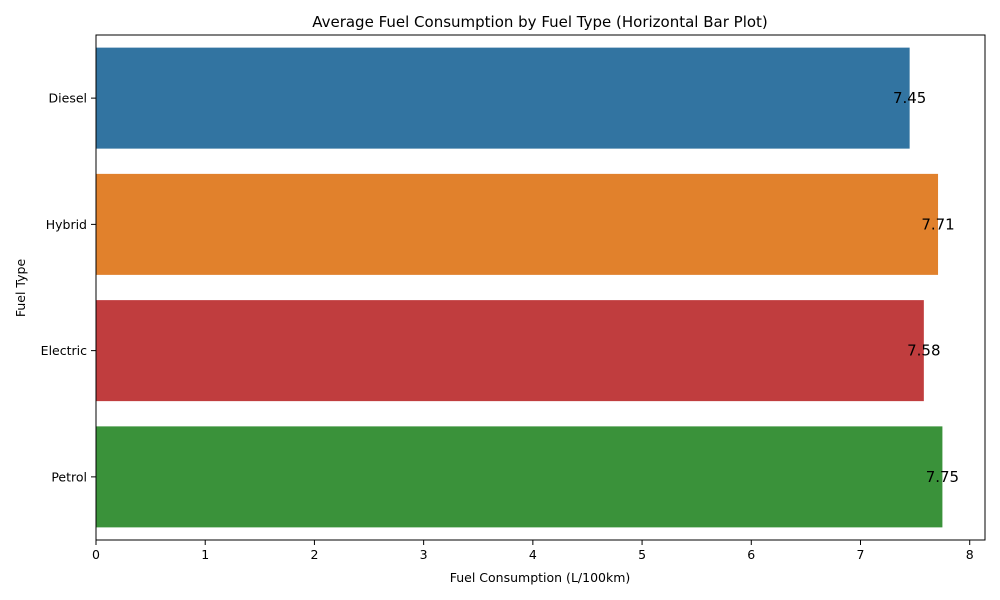 Image resolution: width=1000 pixels, height=600 pixels. I want to click on x-tick-label-3: 3, so click(424, 554).